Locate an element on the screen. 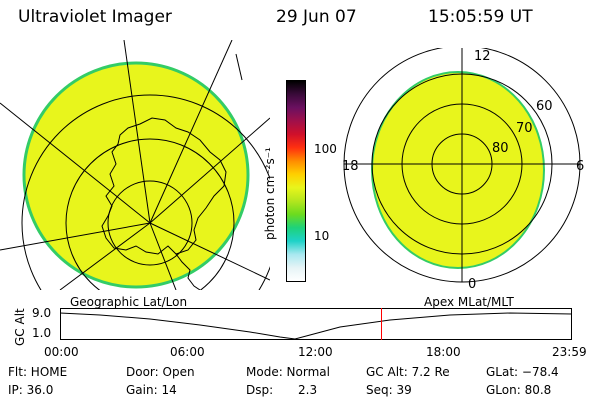 This screenshot has width=600, height=400. peninsula-coastline is located at coordinates (188, 271).